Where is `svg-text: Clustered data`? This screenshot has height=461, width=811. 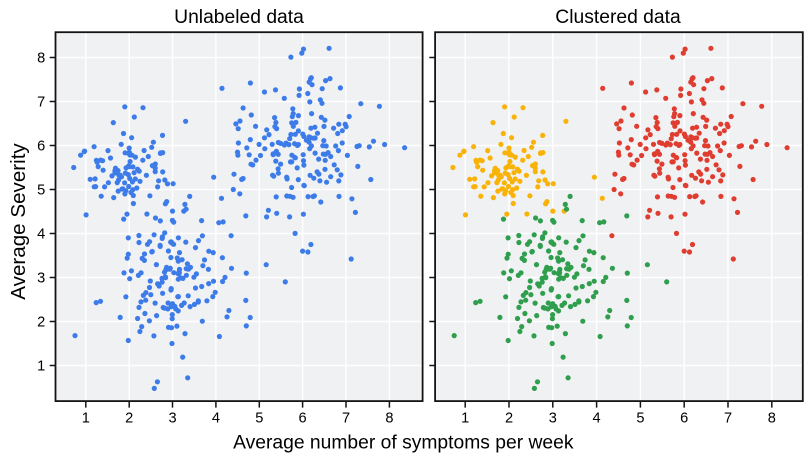 svg-text: Clustered data is located at coordinates (618, 17).